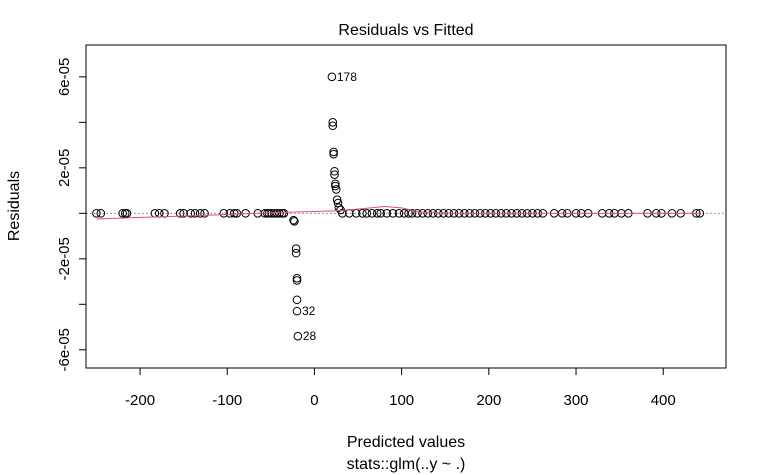 The height and width of the screenshot is (475, 770). Describe the element at coordinates (309, 311) in the screenshot. I see `point-label: 32` at that location.